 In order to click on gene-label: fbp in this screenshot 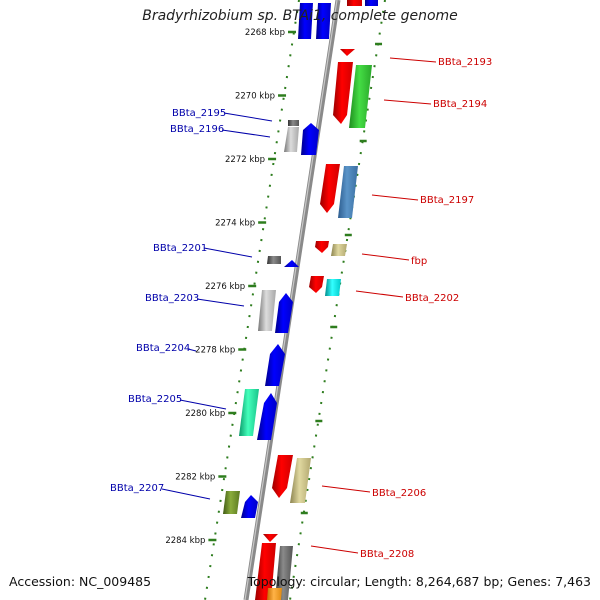, I will do `click(419, 261)`.